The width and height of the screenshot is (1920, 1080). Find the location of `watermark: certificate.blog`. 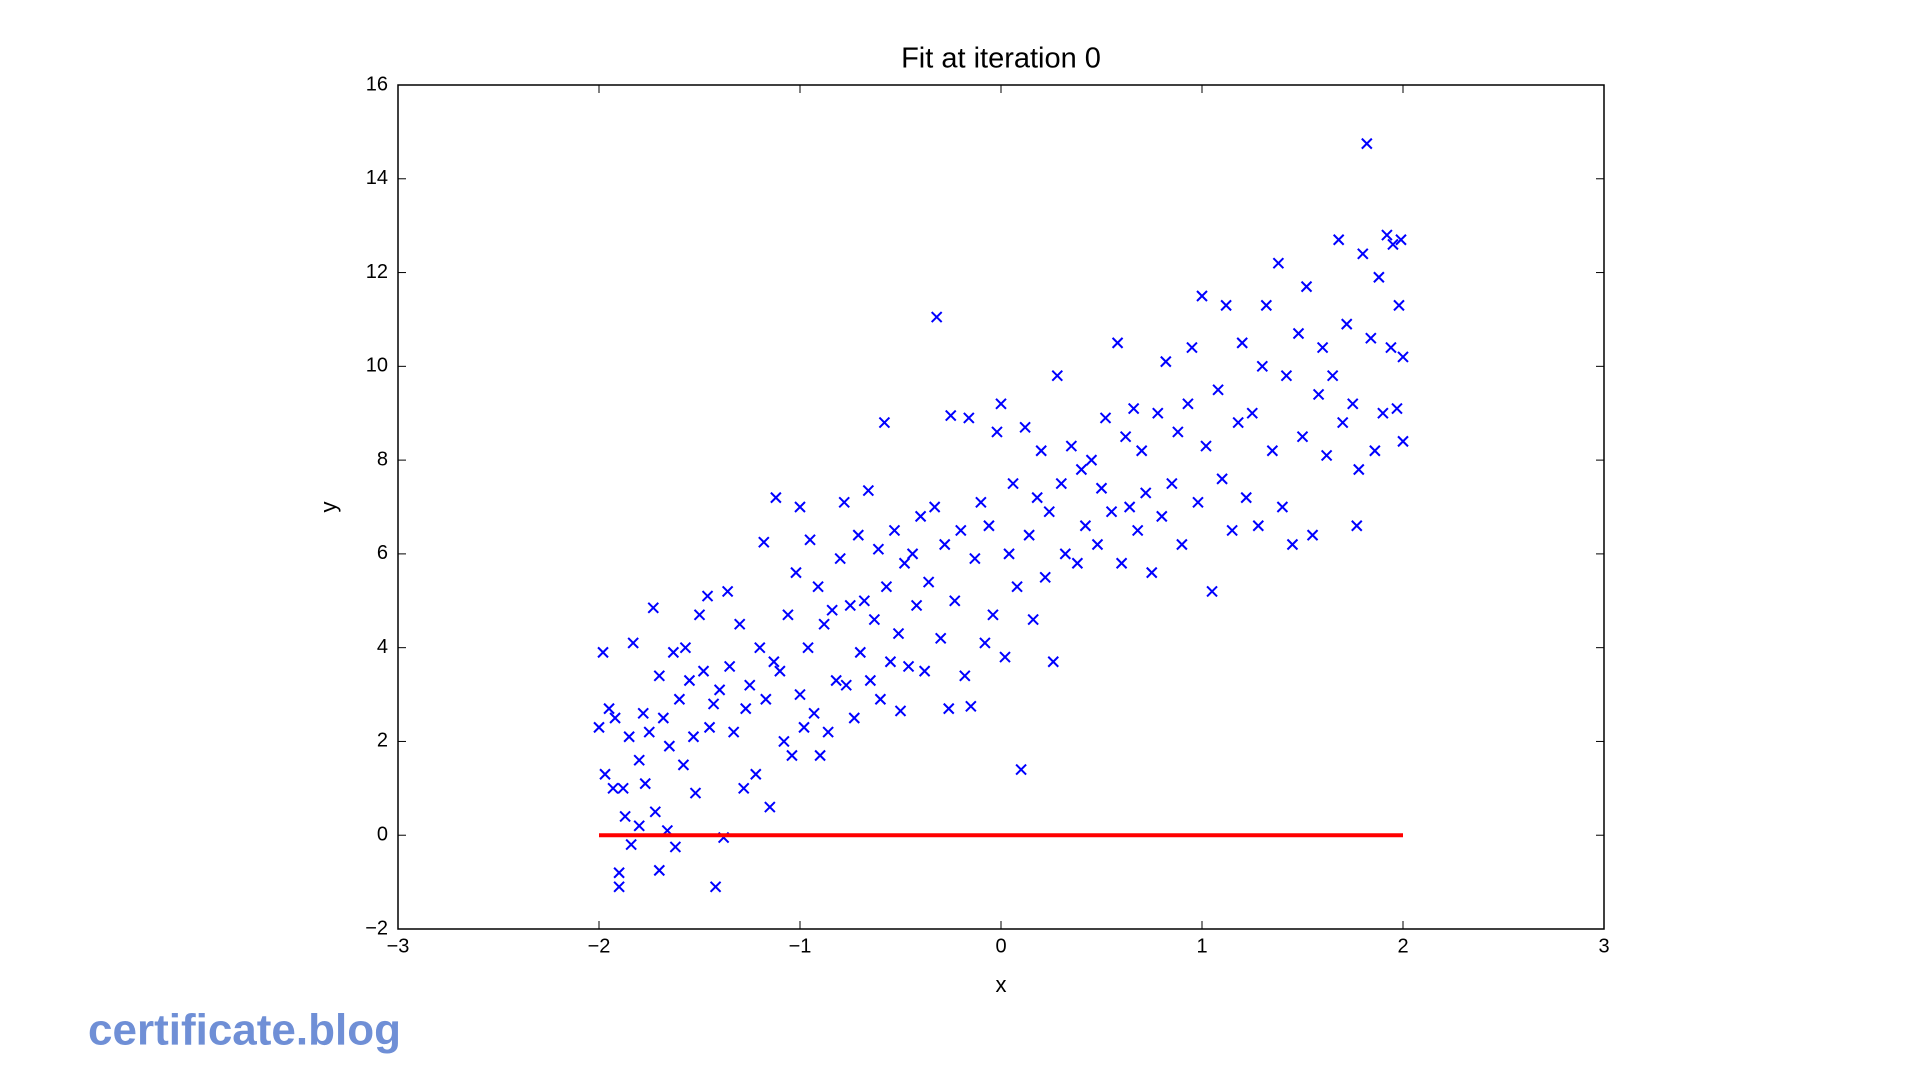

watermark: certificate.blog is located at coordinates (244, 1030).